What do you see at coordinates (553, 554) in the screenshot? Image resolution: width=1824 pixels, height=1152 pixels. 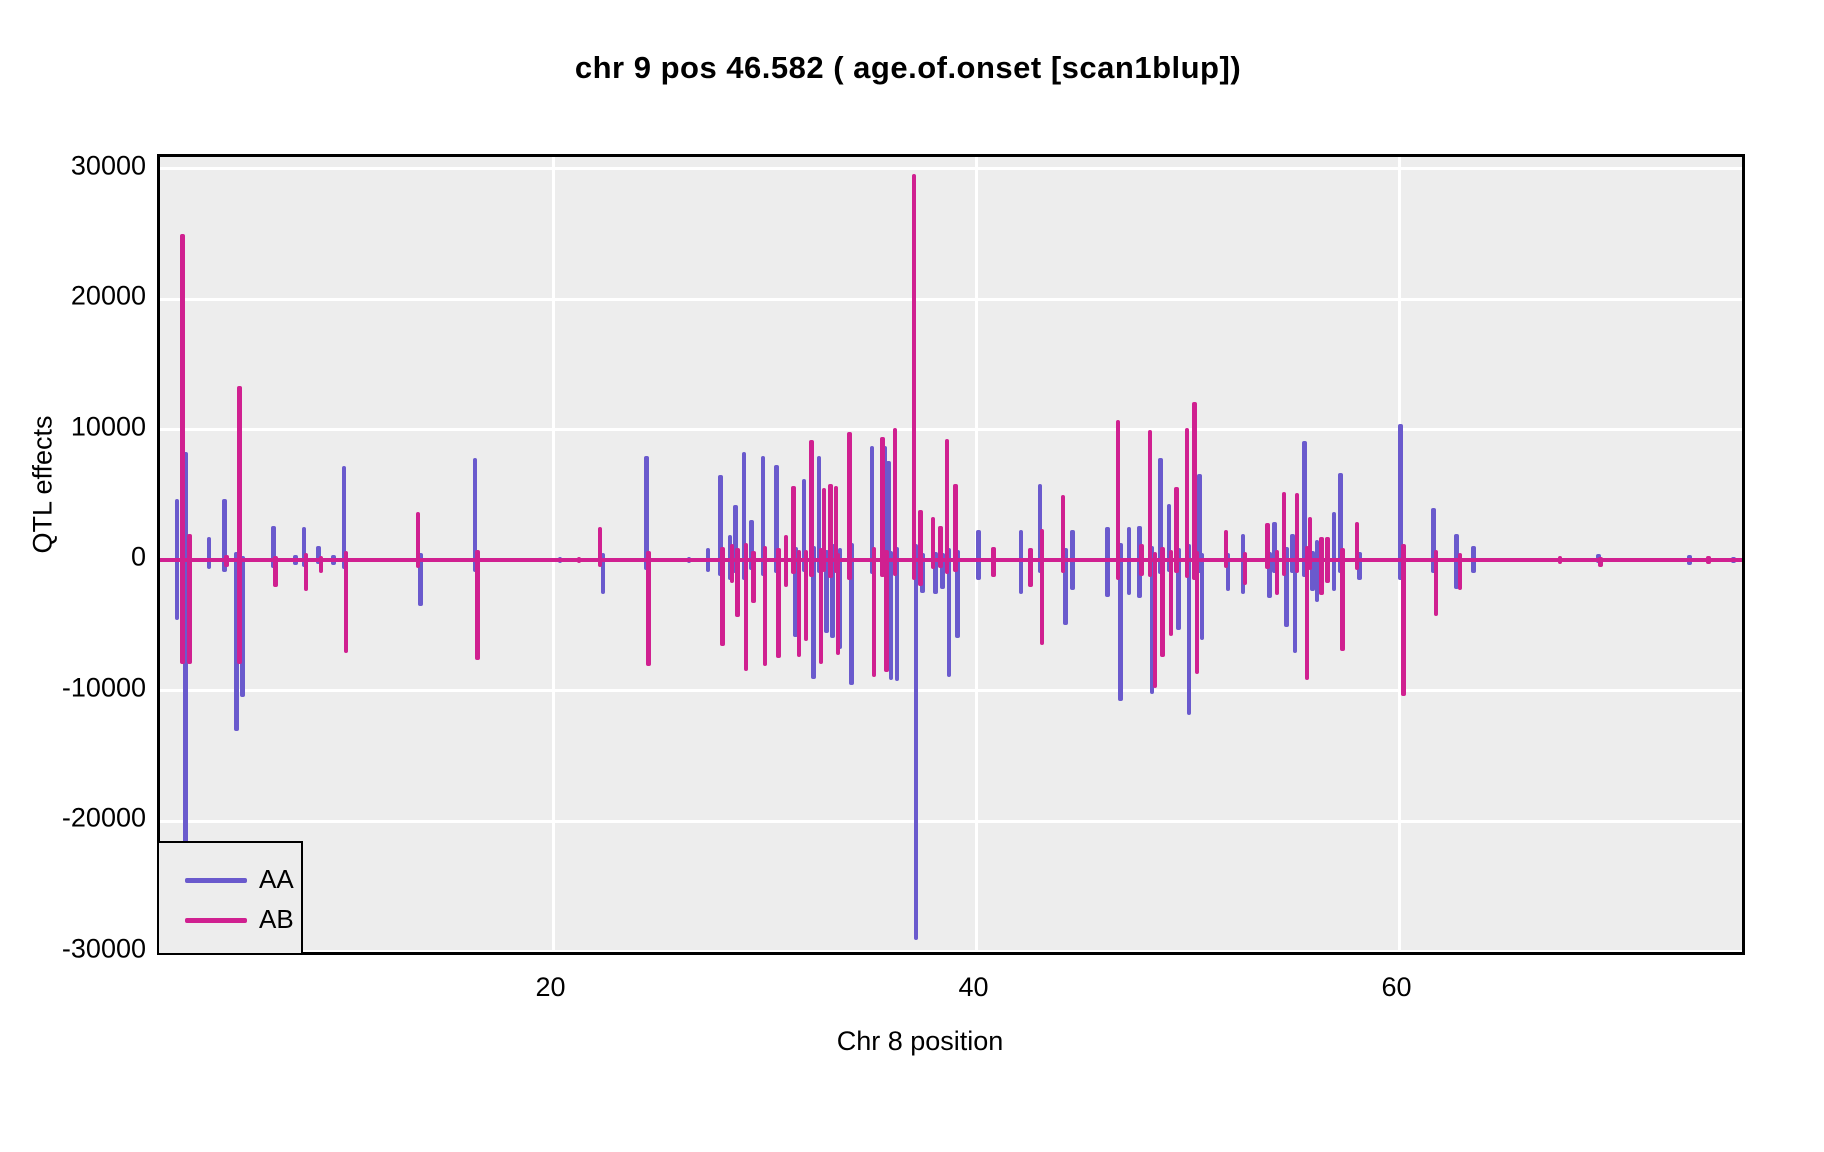 I see `gridline-vertical` at bounding box center [553, 554].